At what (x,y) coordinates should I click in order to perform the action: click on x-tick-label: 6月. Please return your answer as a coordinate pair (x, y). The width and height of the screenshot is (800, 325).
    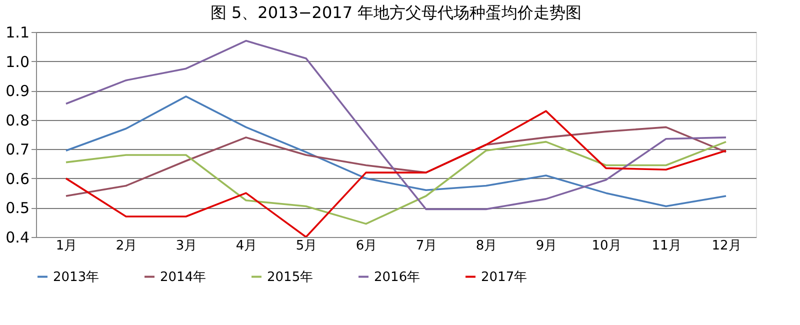
    Looking at the image, I should click on (367, 246).